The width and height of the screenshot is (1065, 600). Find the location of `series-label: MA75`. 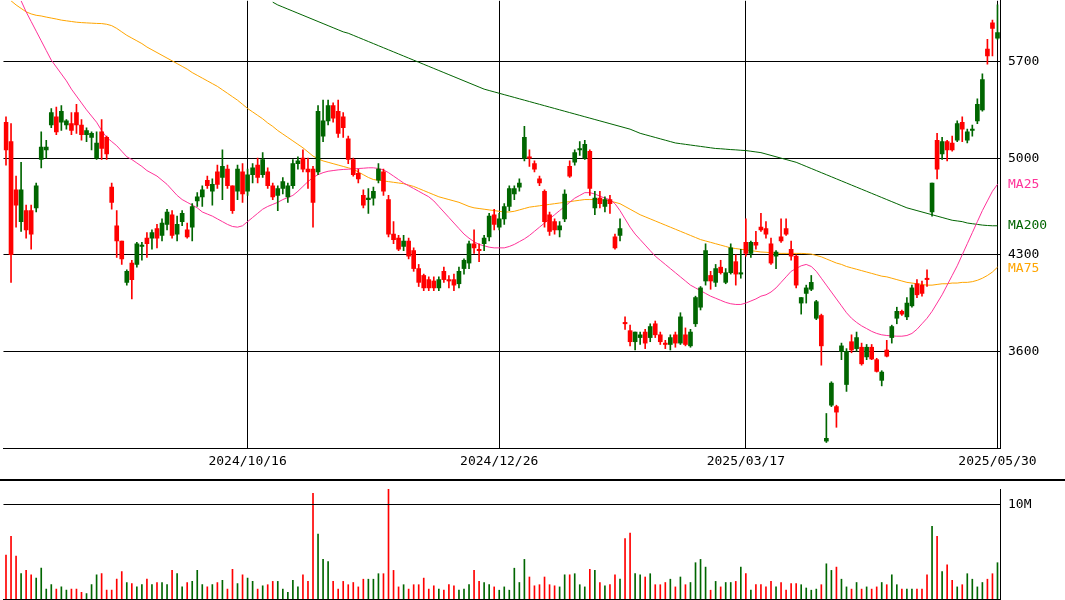

series-label: MA75 is located at coordinates (1024, 268).